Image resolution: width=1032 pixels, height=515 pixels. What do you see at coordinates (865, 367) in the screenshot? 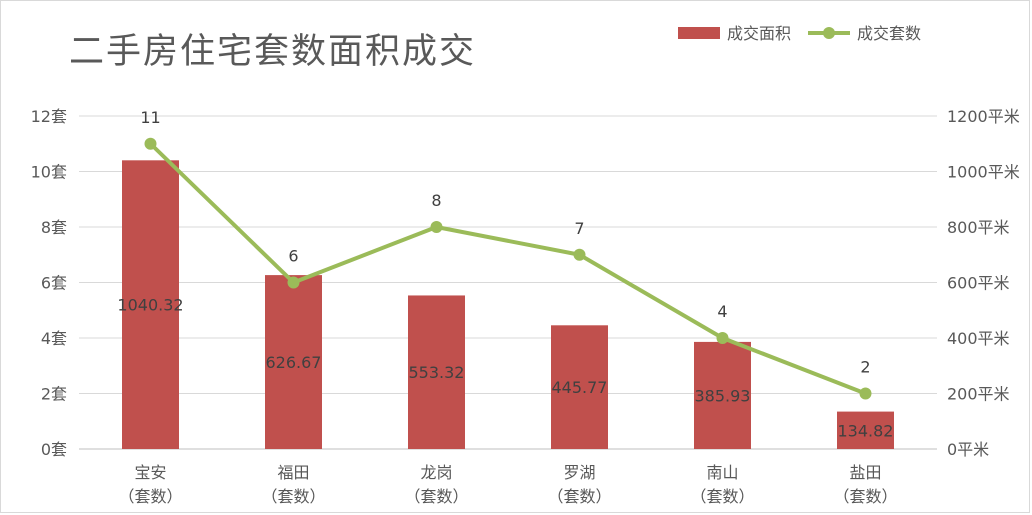
I see `line-data-label: 2` at bounding box center [865, 367].